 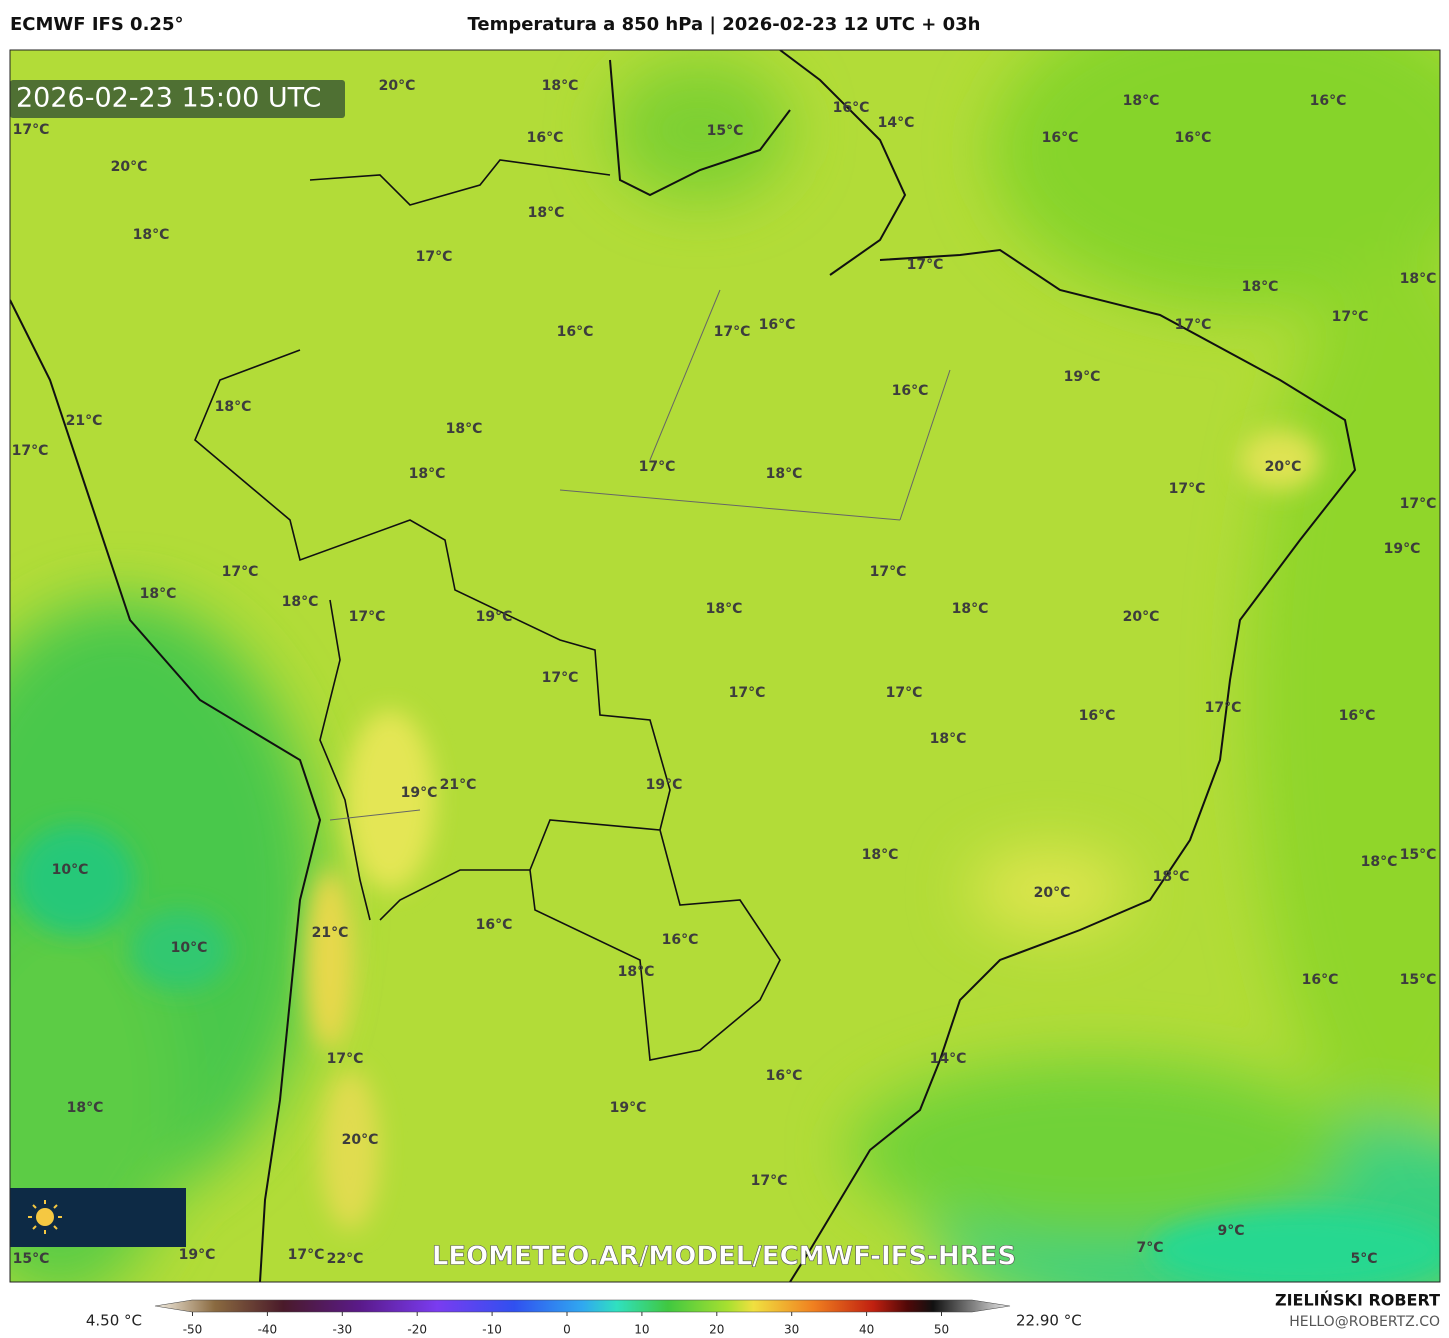 I want to click on colorbar-tick-label: 30, so click(x=791, y=1330).